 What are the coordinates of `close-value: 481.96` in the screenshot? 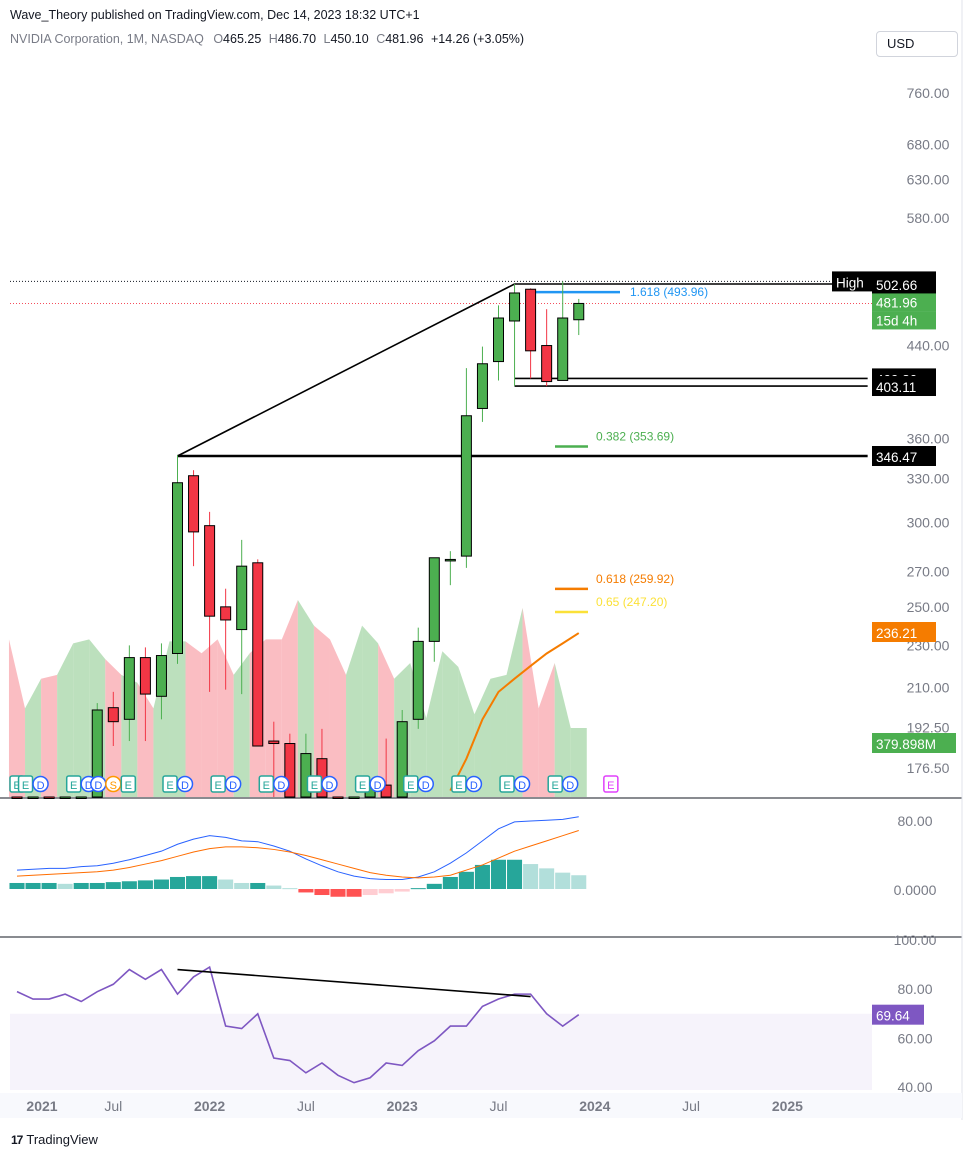 It's located at (404, 39).